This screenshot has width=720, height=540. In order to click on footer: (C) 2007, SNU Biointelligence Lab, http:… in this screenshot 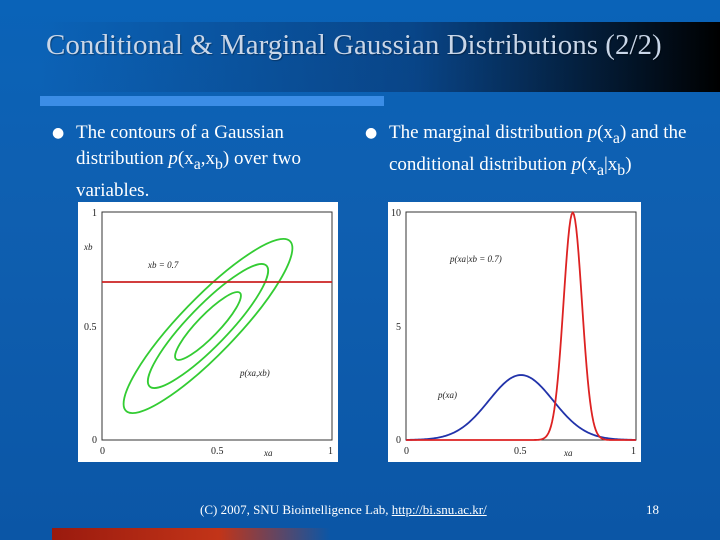, I will do `click(343, 510)`.